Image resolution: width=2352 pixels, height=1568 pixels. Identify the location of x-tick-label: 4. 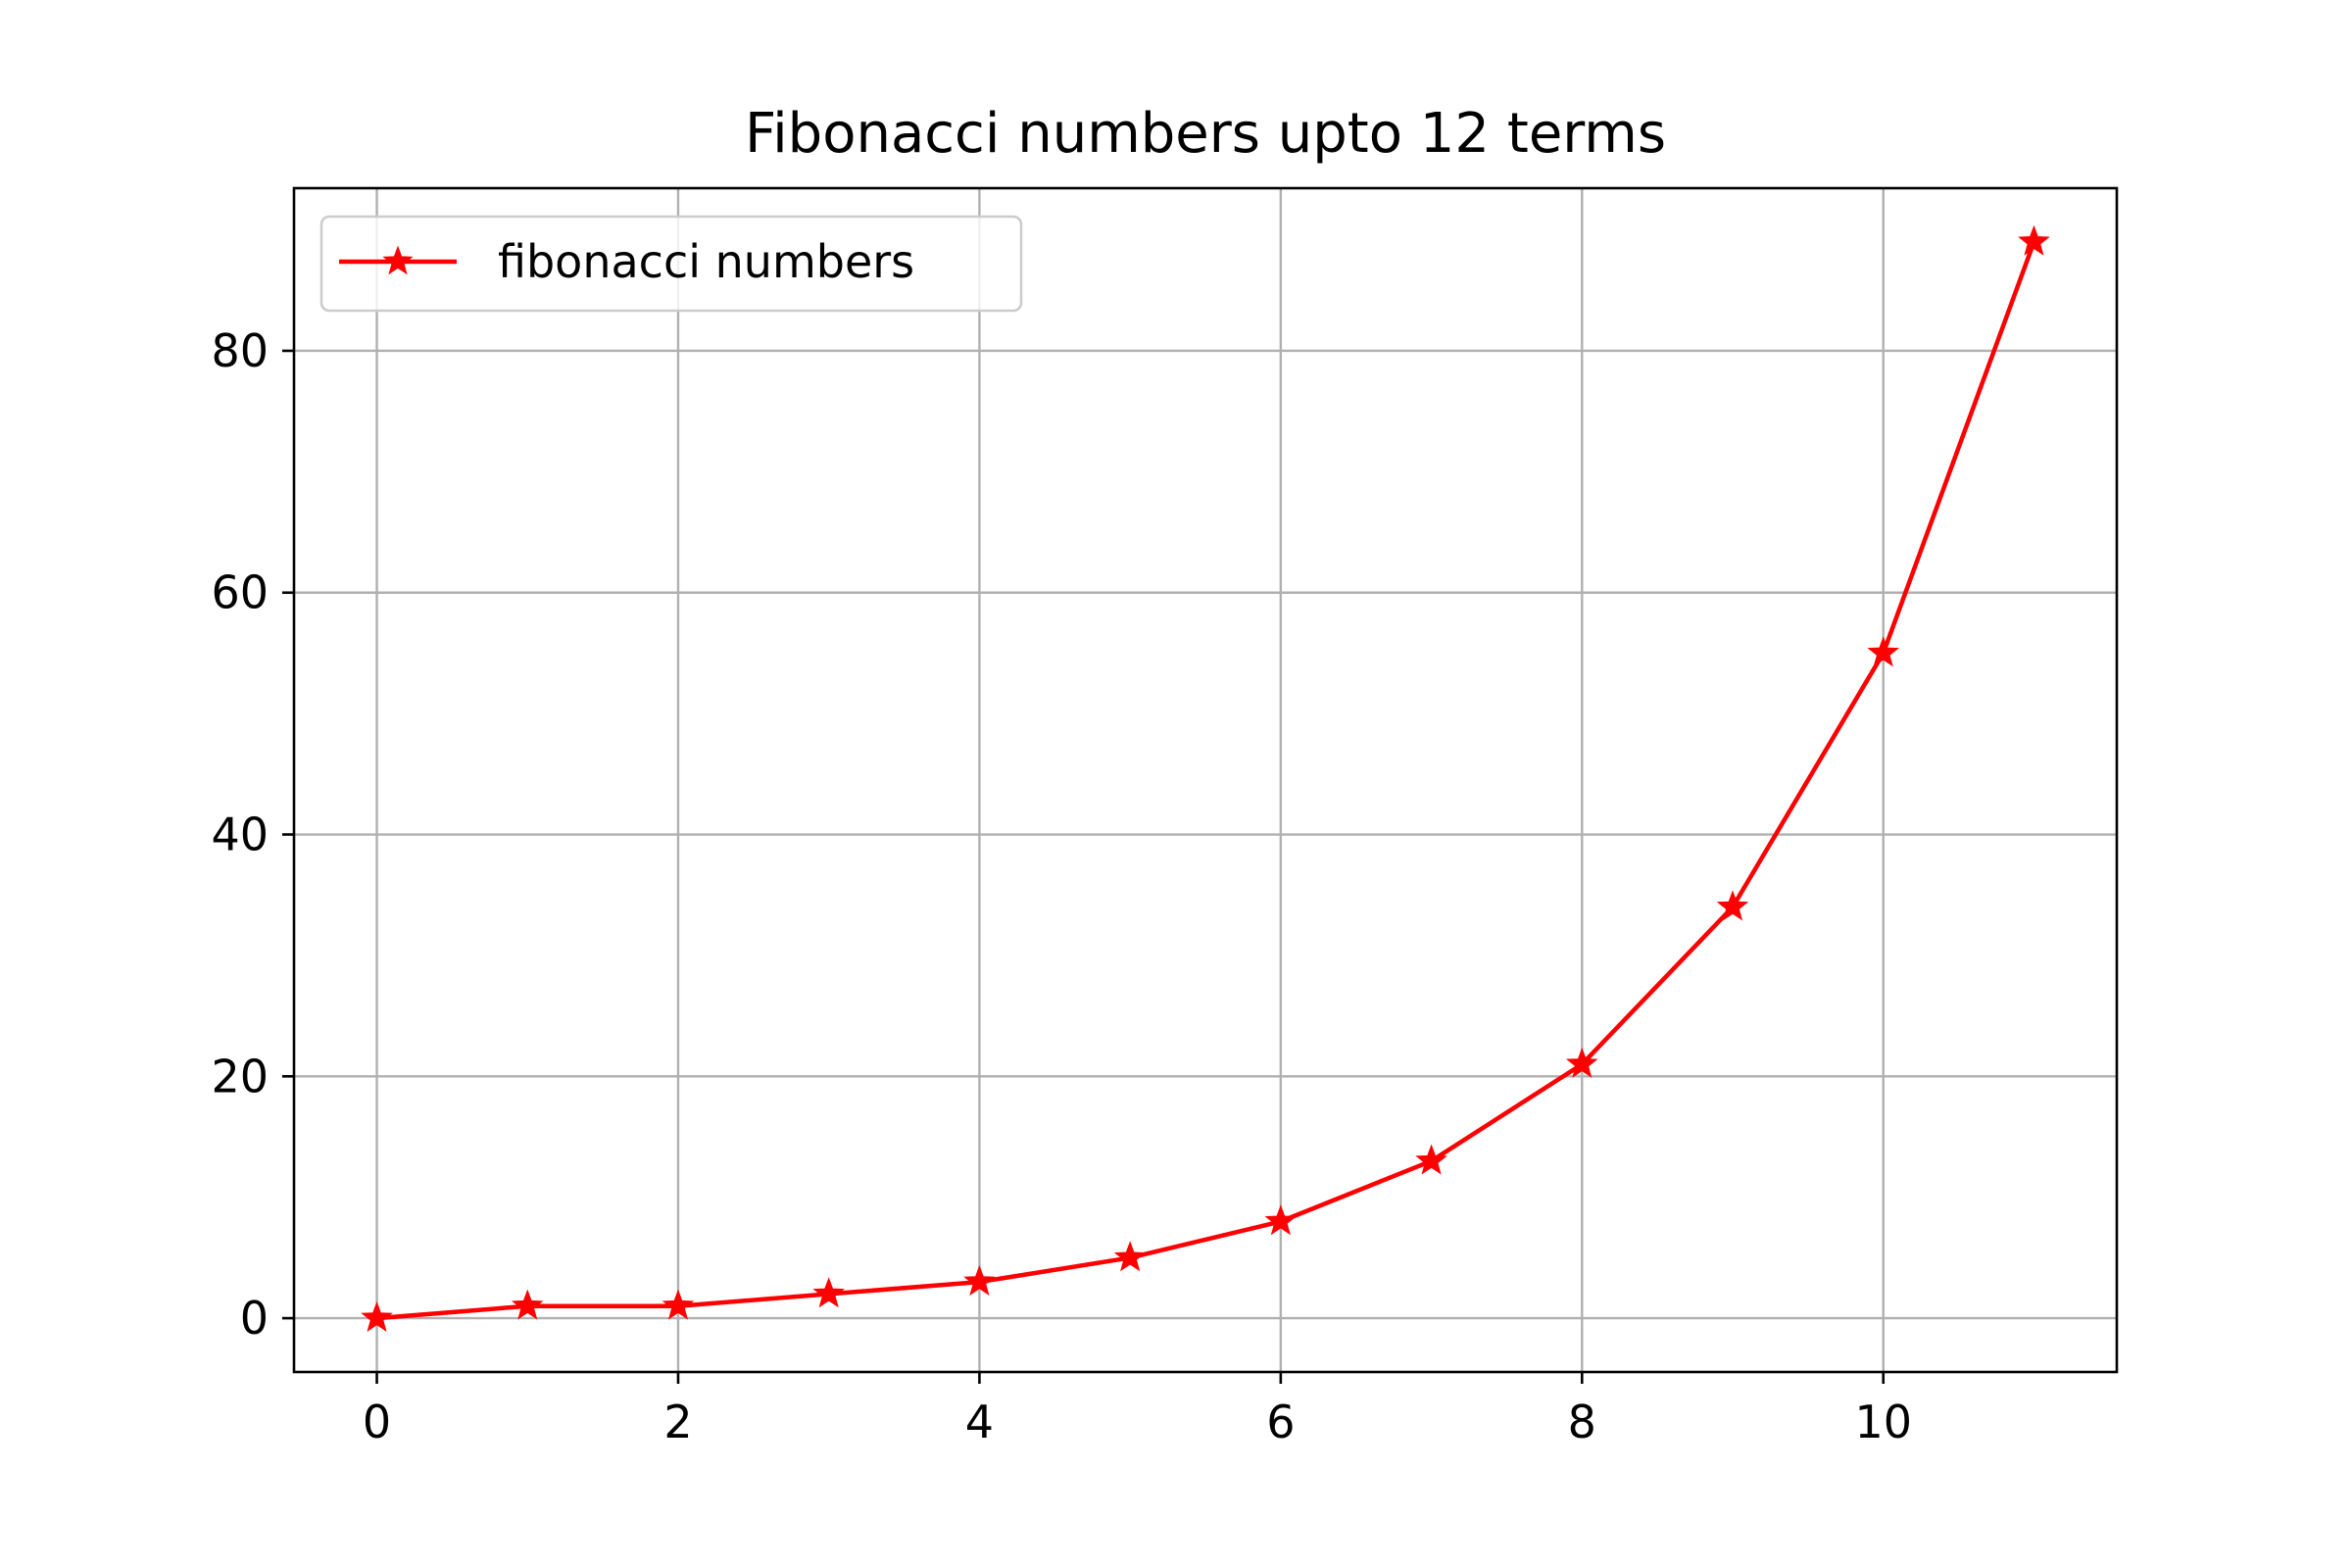
(979, 1422).